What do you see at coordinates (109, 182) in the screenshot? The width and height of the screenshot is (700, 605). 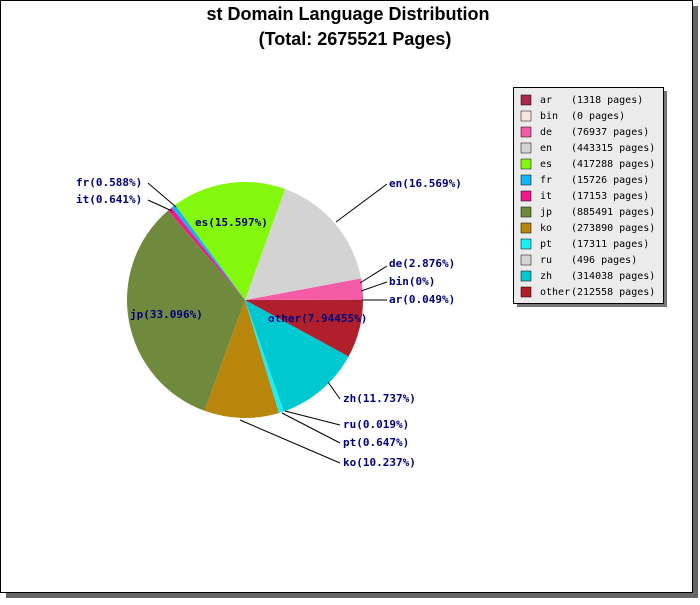 I see `slice-label: fr(0.588%)` at bounding box center [109, 182].